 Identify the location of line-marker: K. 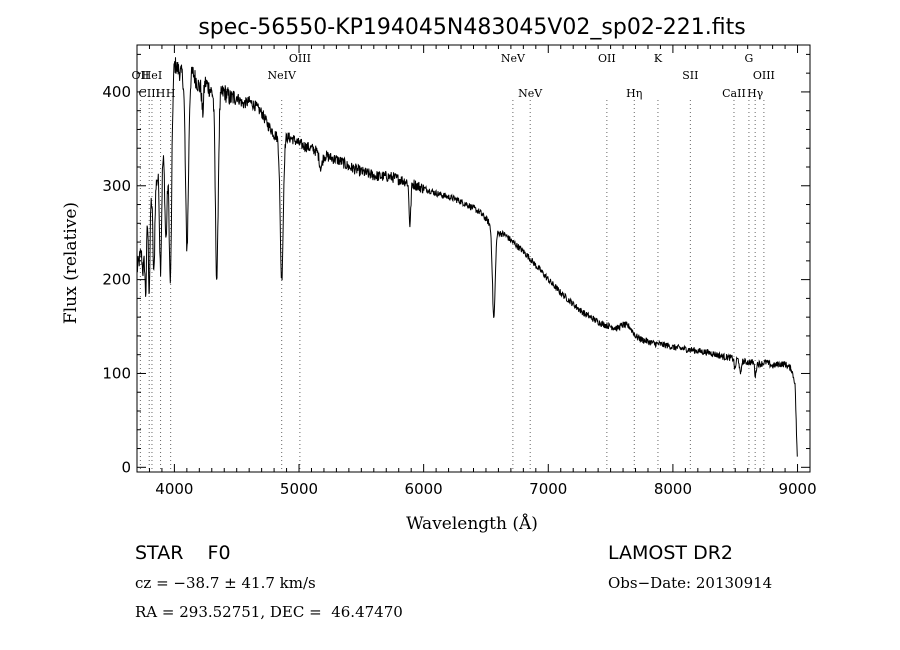
(658, 262).